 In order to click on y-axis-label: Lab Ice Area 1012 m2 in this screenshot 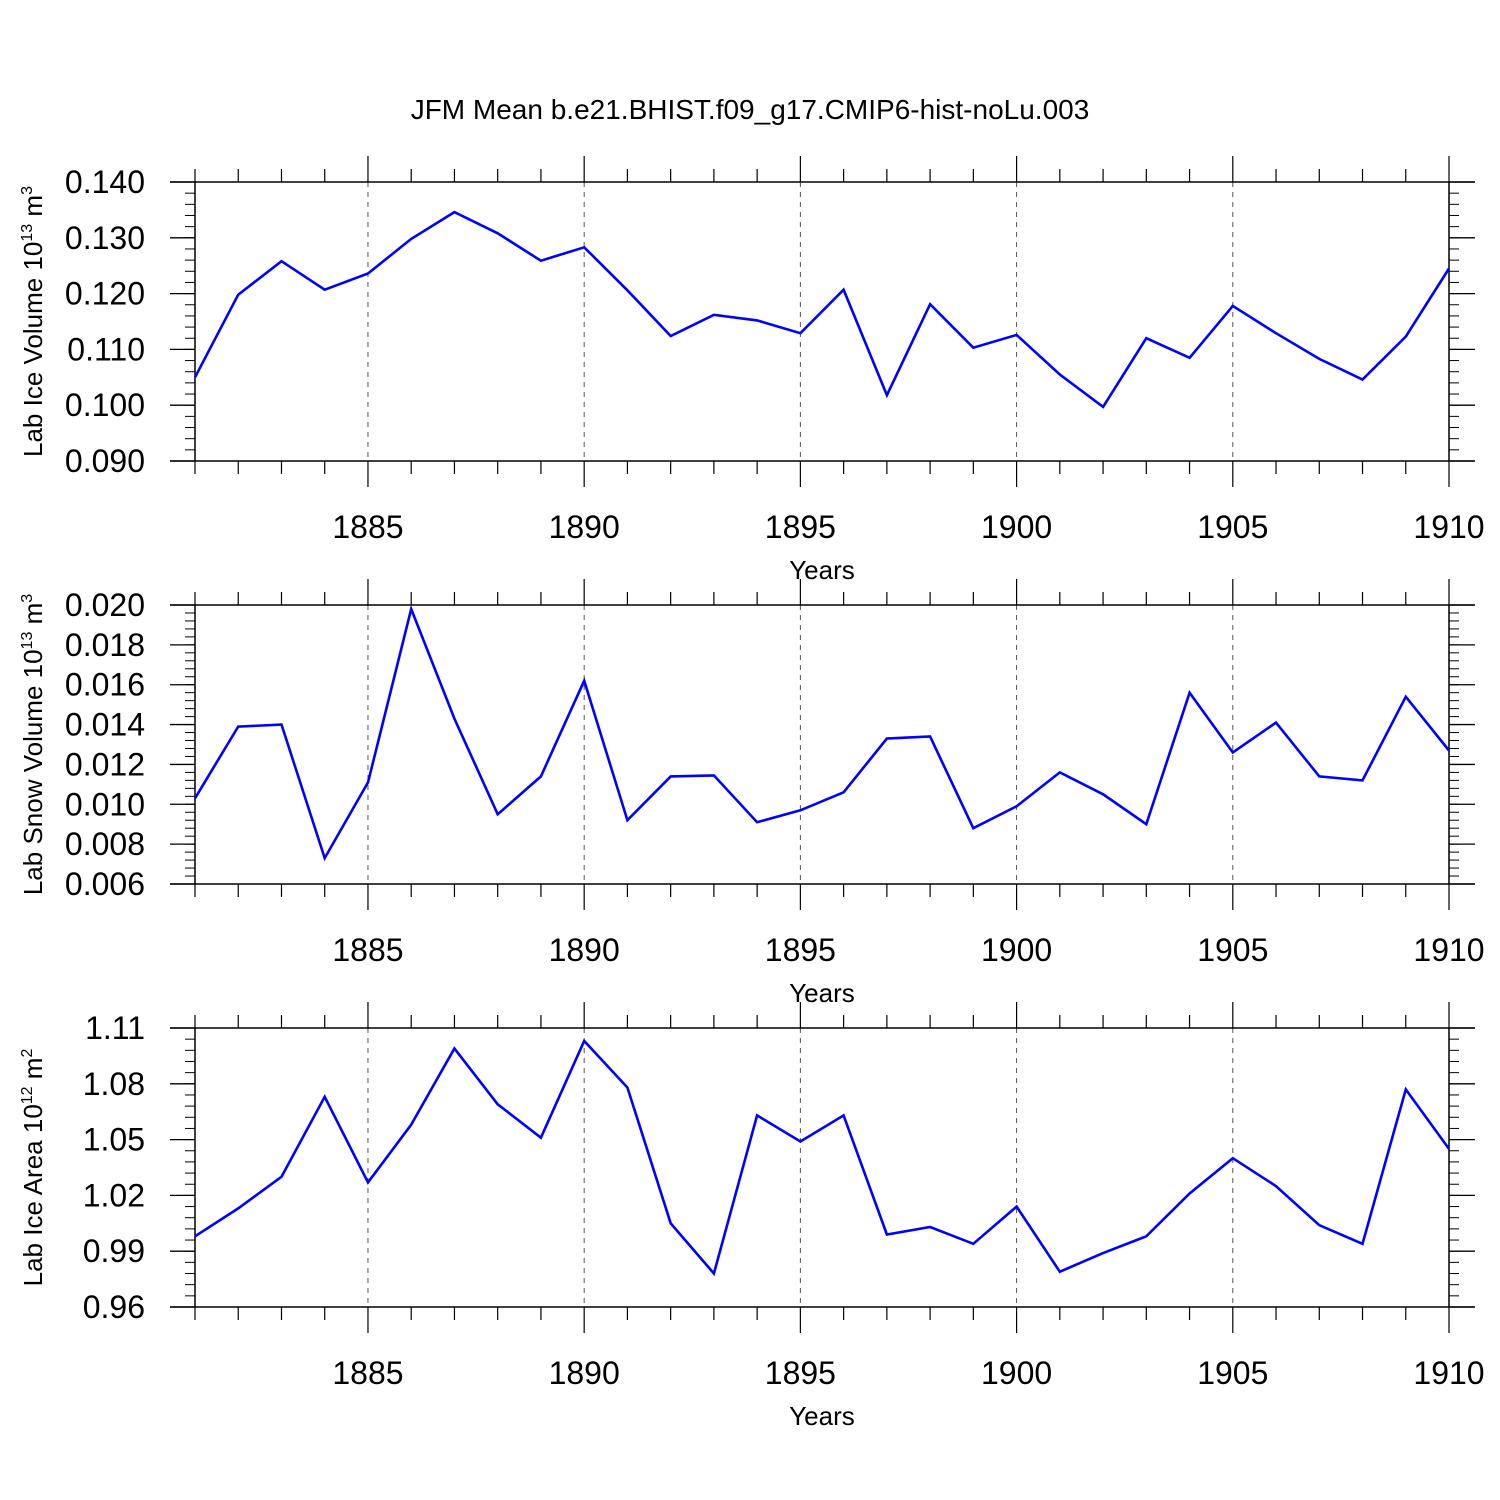, I will do `click(33, 1168)`.